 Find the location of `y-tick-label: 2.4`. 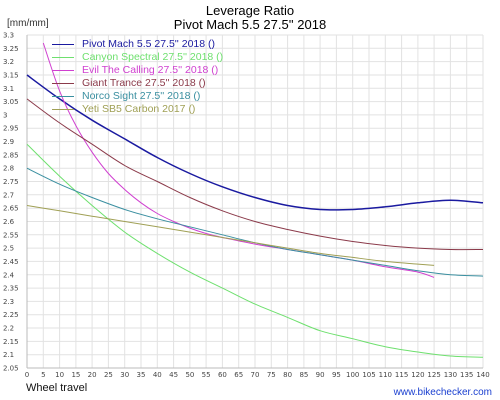

y-tick-label: 2.4 is located at coordinates (9, 275).